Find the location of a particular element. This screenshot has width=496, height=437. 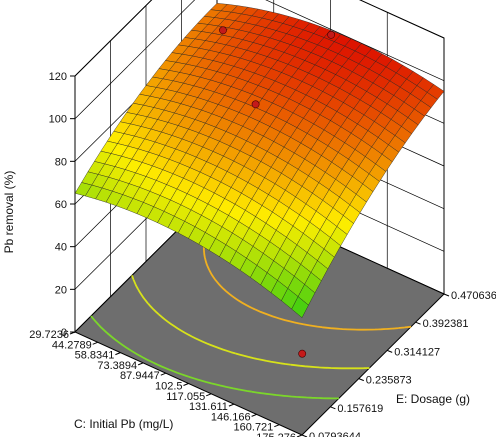

z-gridline is located at coordinates (259, 38).